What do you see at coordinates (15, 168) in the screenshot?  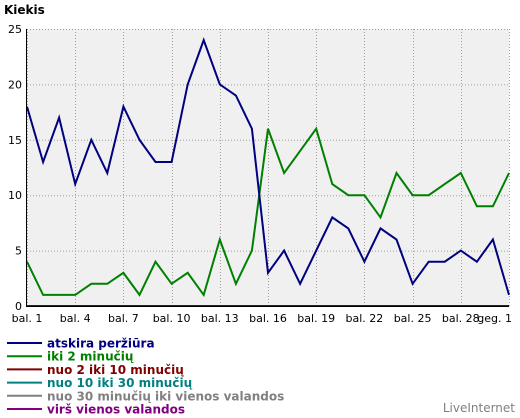 I see `y-tick-labels: 0 5 10 15 20 25` at bounding box center [15, 168].